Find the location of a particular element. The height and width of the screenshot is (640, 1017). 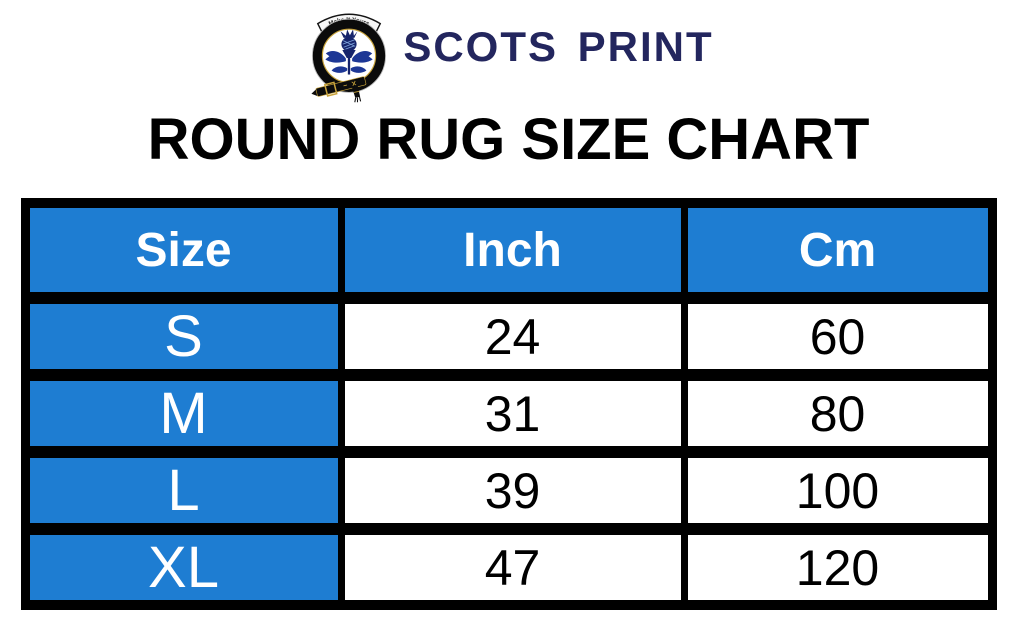

cm-cell-s: 60 is located at coordinates (837, 336).